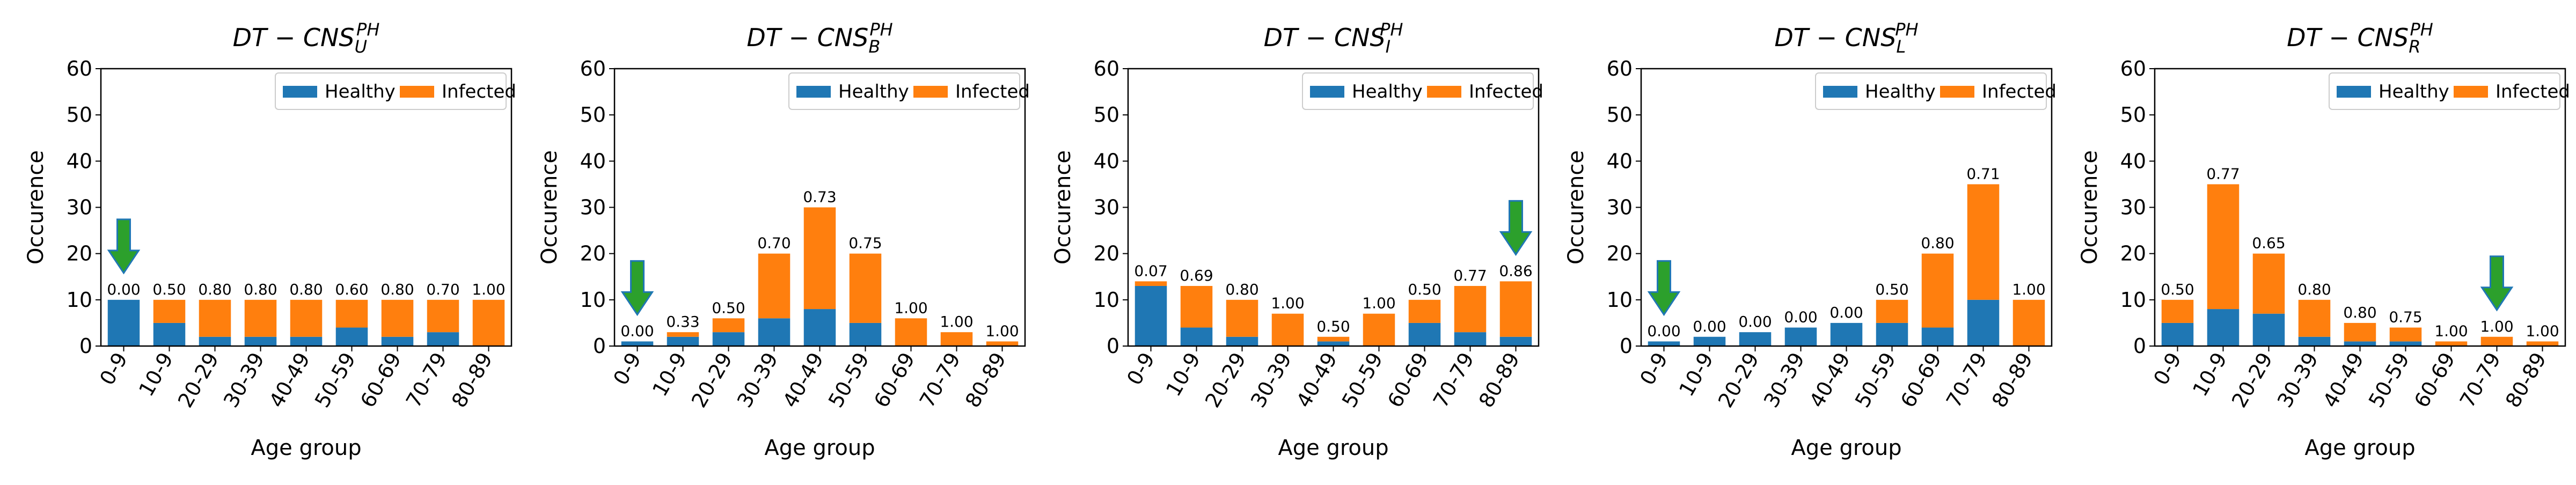  I want to click on legend-label-healthy: Healthy, so click(1900, 91).